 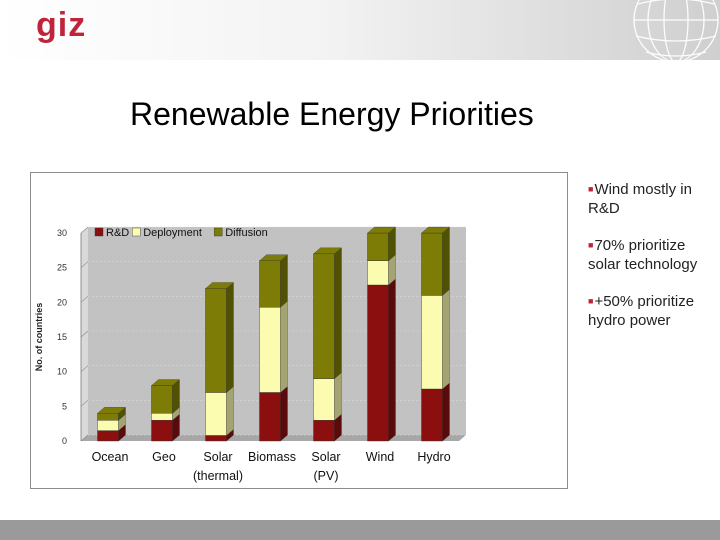 What do you see at coordinates (643, 255) in the screenshot?
I see `bullet-text: 70% prioritize solar technology` at bounding box center [643, 255].